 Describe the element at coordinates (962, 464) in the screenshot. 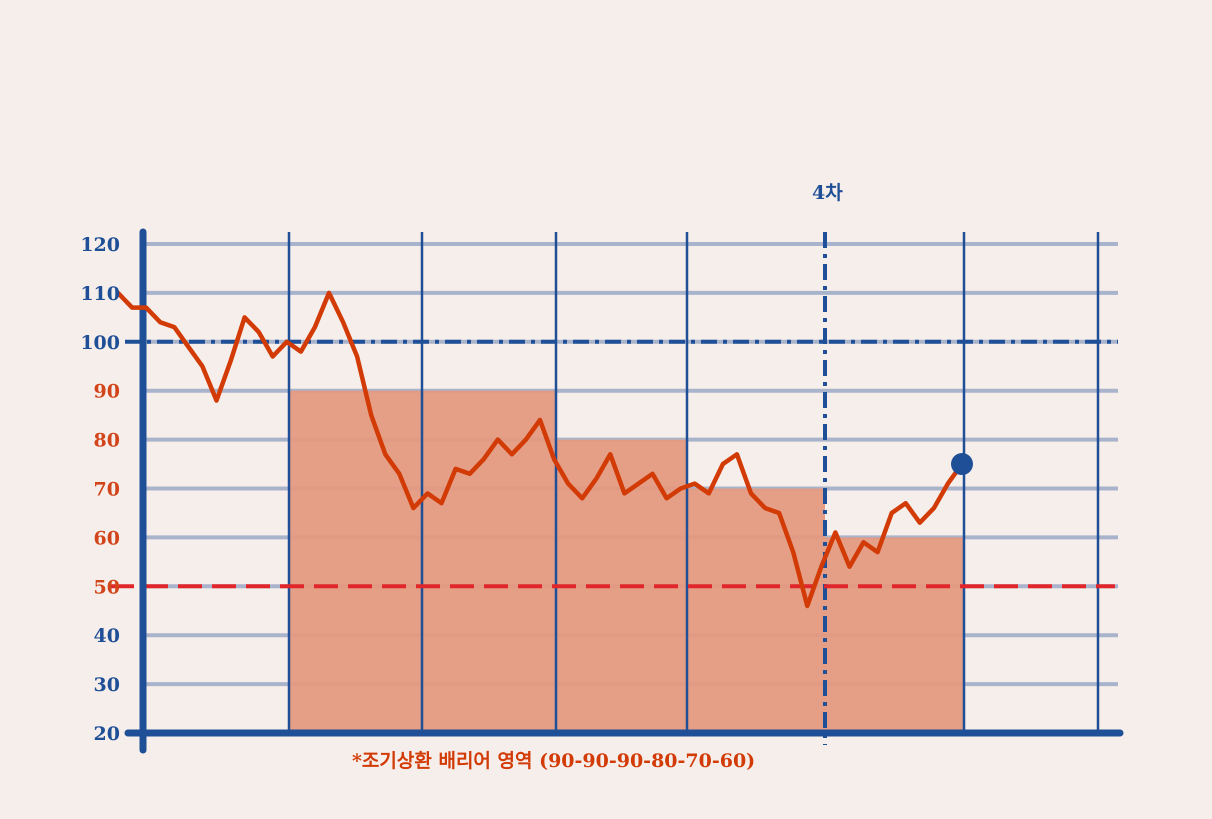

I see `current-value-dot` at that location.